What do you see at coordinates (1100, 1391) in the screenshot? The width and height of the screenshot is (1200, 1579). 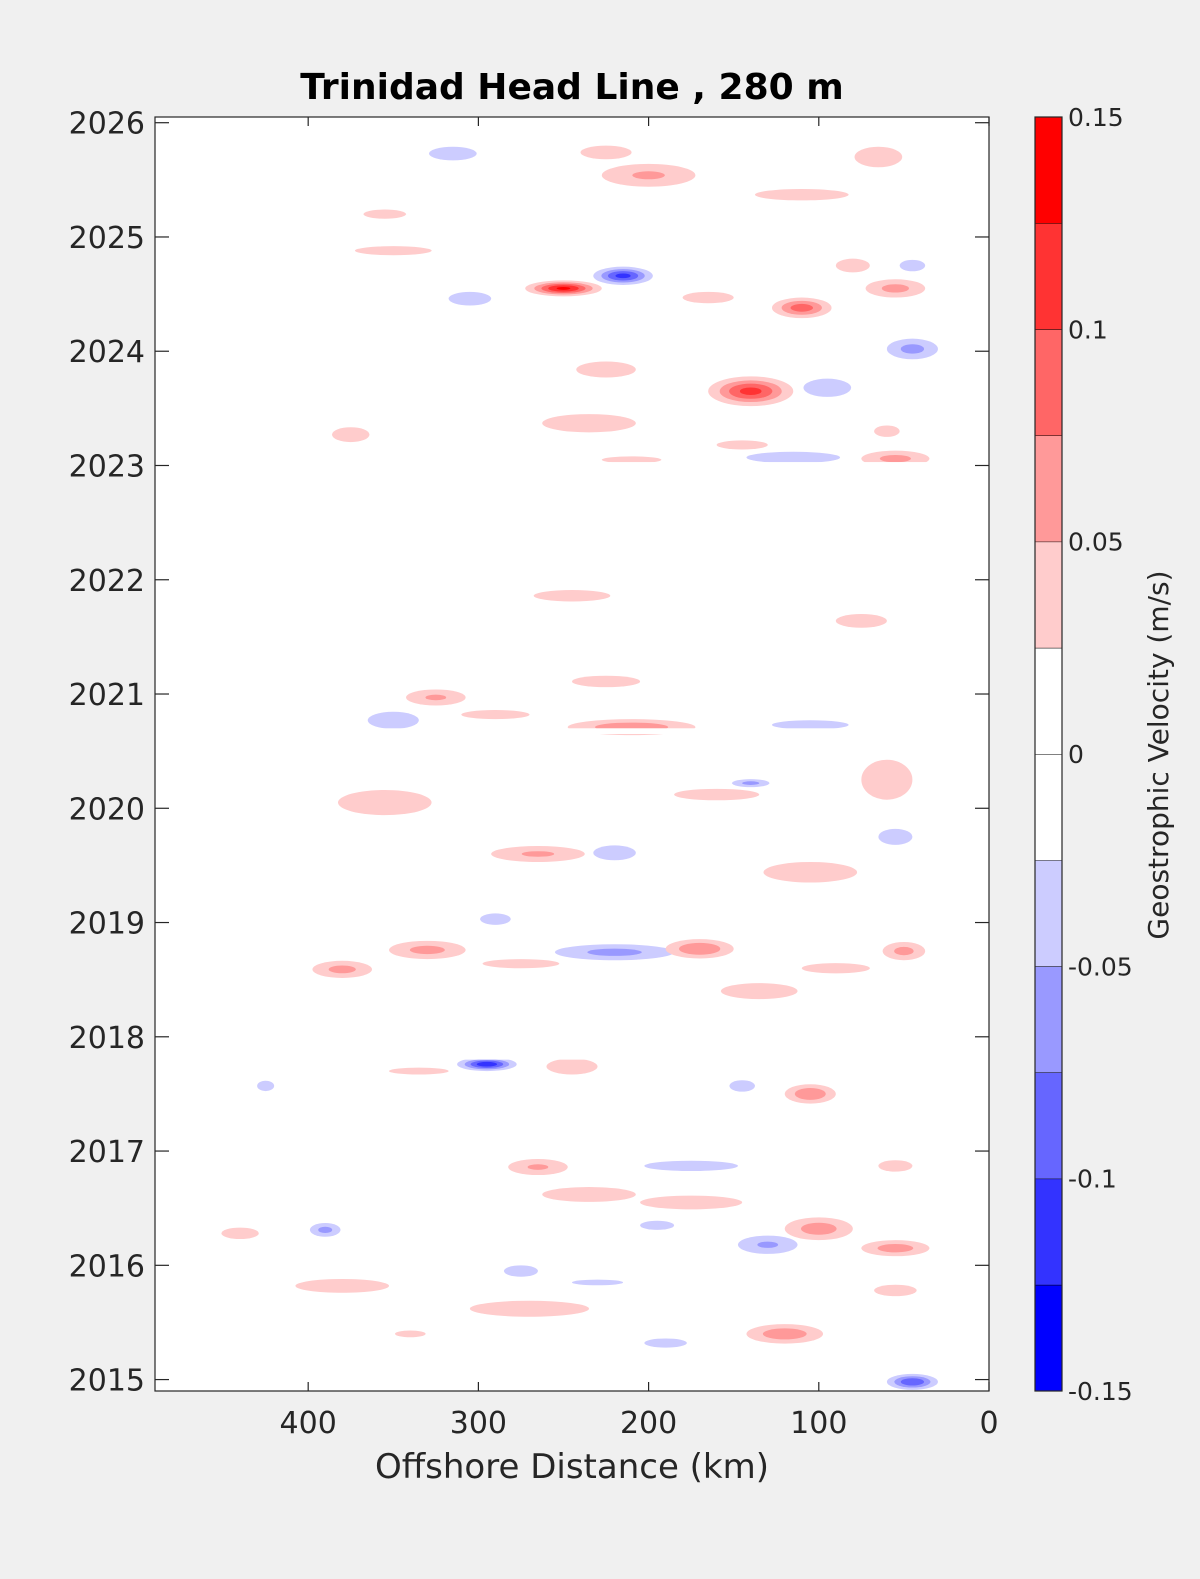 I see `colorbar-tick-label: -0.15` at bounding box center [1100, 1391].